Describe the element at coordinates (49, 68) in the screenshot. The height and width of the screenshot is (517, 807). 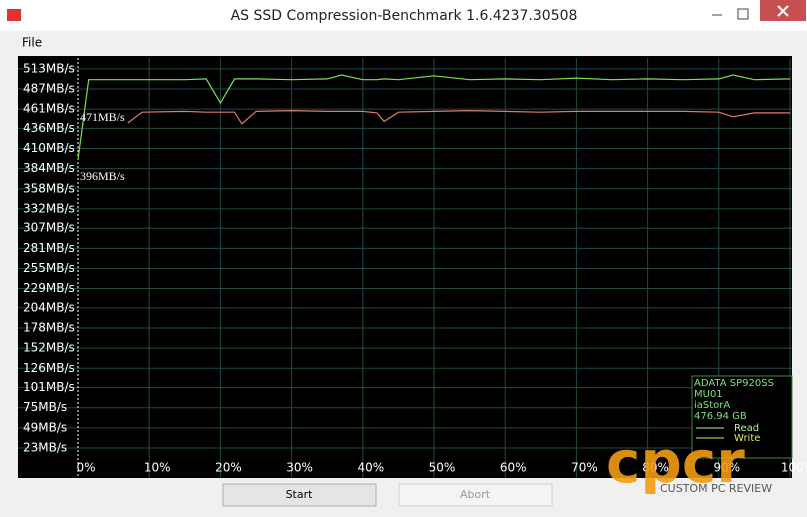
I see `y-tick-label: 513MB/s` at that location.